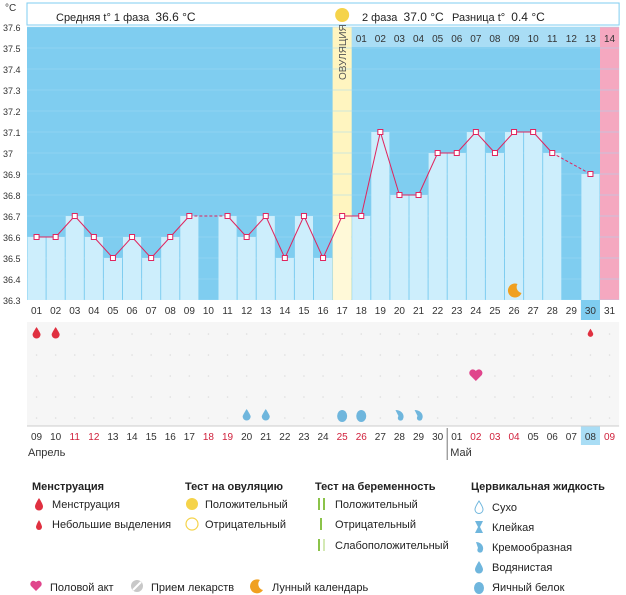 This screenshot has width=626, height=595. What do you see at coordinates (419, 311) in the screenshot?
I see `cycle-day-label: 21` at bounding box center [419, 311].